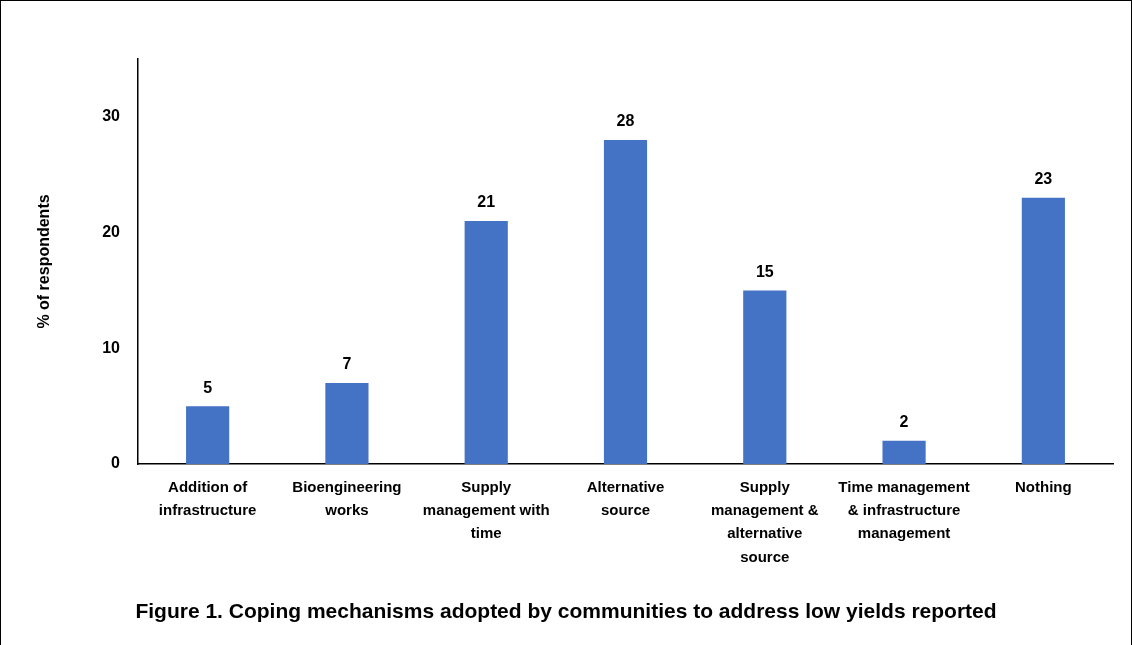 Image resolution: width=1132 pixels, height=645 pixels. Describe the element at coordinates (625, 121) in the screenshot. I see `data-label: 28` at that location.